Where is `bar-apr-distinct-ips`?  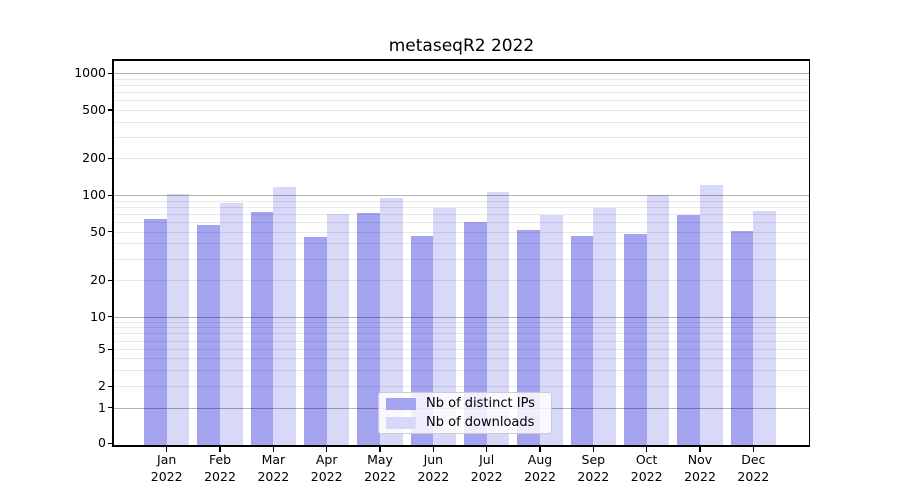
bar-apr-distinct-ips is located at coordinates (315, 341).